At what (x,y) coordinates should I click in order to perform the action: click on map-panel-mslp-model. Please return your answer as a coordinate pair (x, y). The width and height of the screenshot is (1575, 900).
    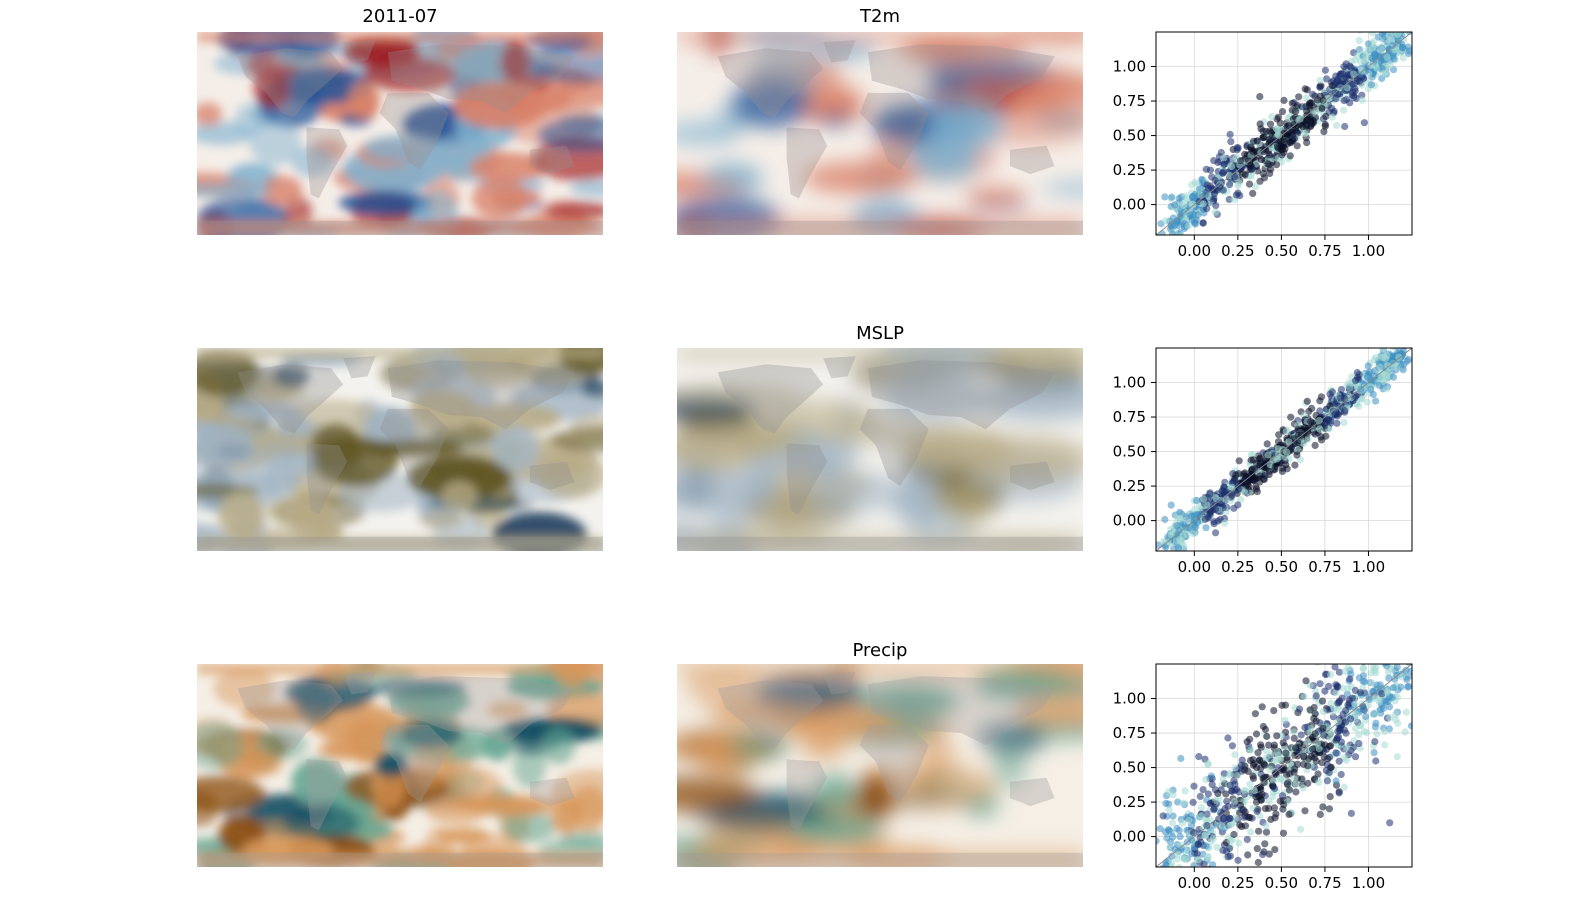
    Looking at the image, I should click on (880, 449).